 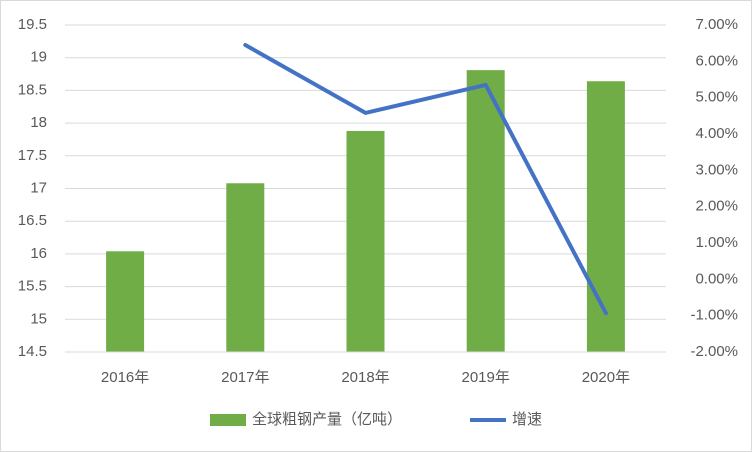 I want to click on y-tick-label: 19.5, so click(x=32, y=24).